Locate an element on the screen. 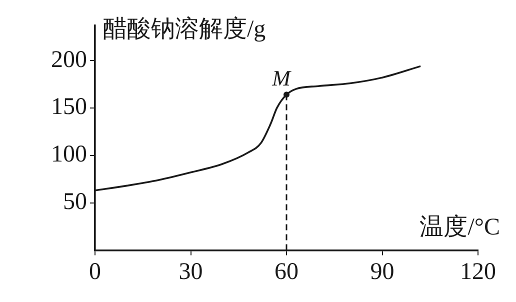 Image resolution: width=516 pixels, height=302 pixels. y-tick-label: 100 is located at coordinates (69, 155).